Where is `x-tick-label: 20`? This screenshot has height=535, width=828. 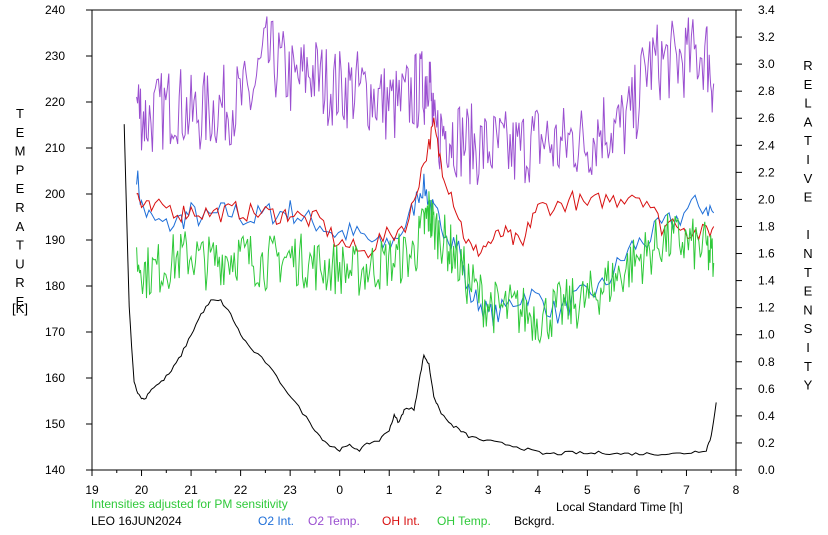 x-tick-label: 20 is located at coordinates (142, 490).